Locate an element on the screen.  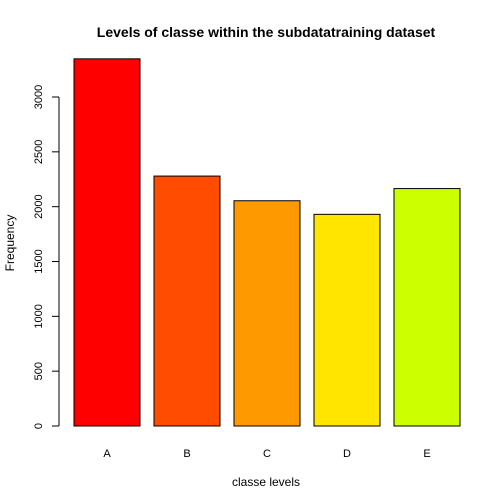
y-tick-label-0: 0 is located at coordinates (39, 426).